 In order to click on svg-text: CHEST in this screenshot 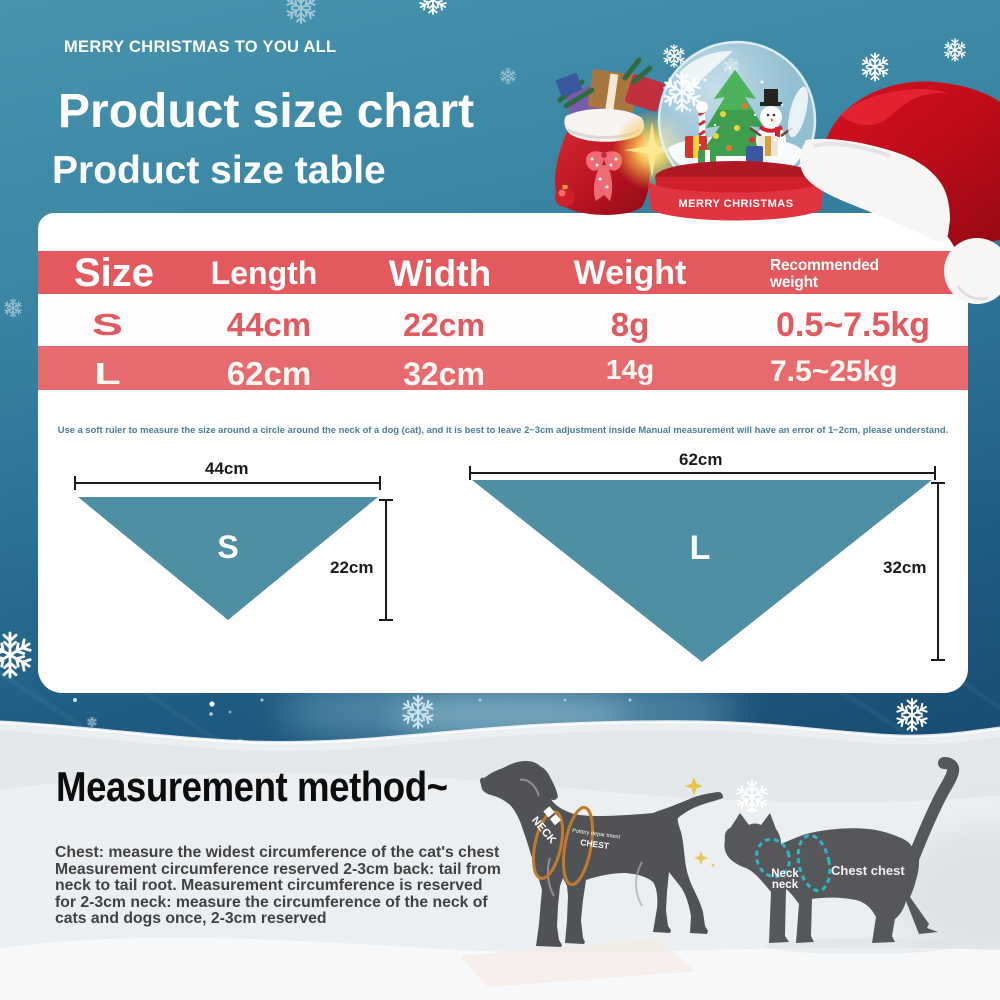, I will do `click(595, 844)`.